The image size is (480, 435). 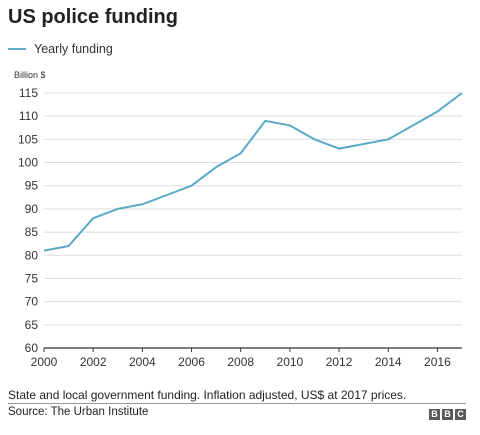 What do you see at coordinates (28, 163) in the screenshot?
I see `y-tick-label: 100` at bounding box center [28, 163].